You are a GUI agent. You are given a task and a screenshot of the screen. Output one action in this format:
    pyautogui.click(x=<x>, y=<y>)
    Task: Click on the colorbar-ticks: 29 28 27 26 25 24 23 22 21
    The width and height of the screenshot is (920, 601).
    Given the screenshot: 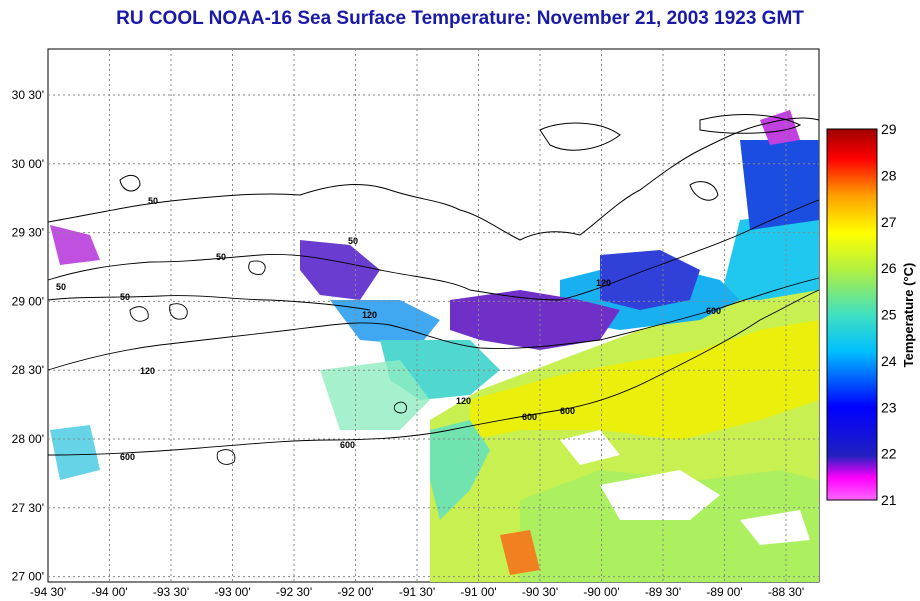 What is the action you would take?
    pyautogui.click(x=889, y=314)
    